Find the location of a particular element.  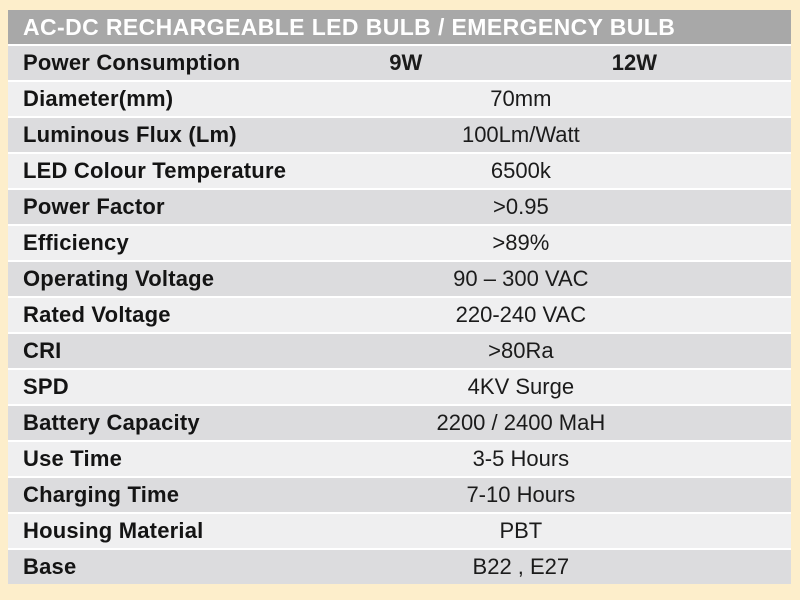

spec-row: Operating Voltage 90 – 300 VAC is located at coordinates (399, 279).